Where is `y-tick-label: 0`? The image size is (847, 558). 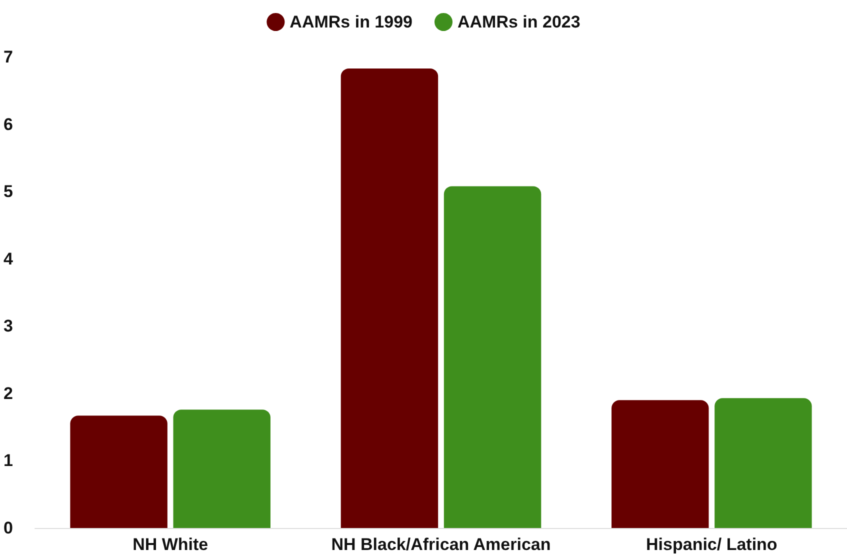
y-tick-label: 0 is located at coordinates (8, 528).